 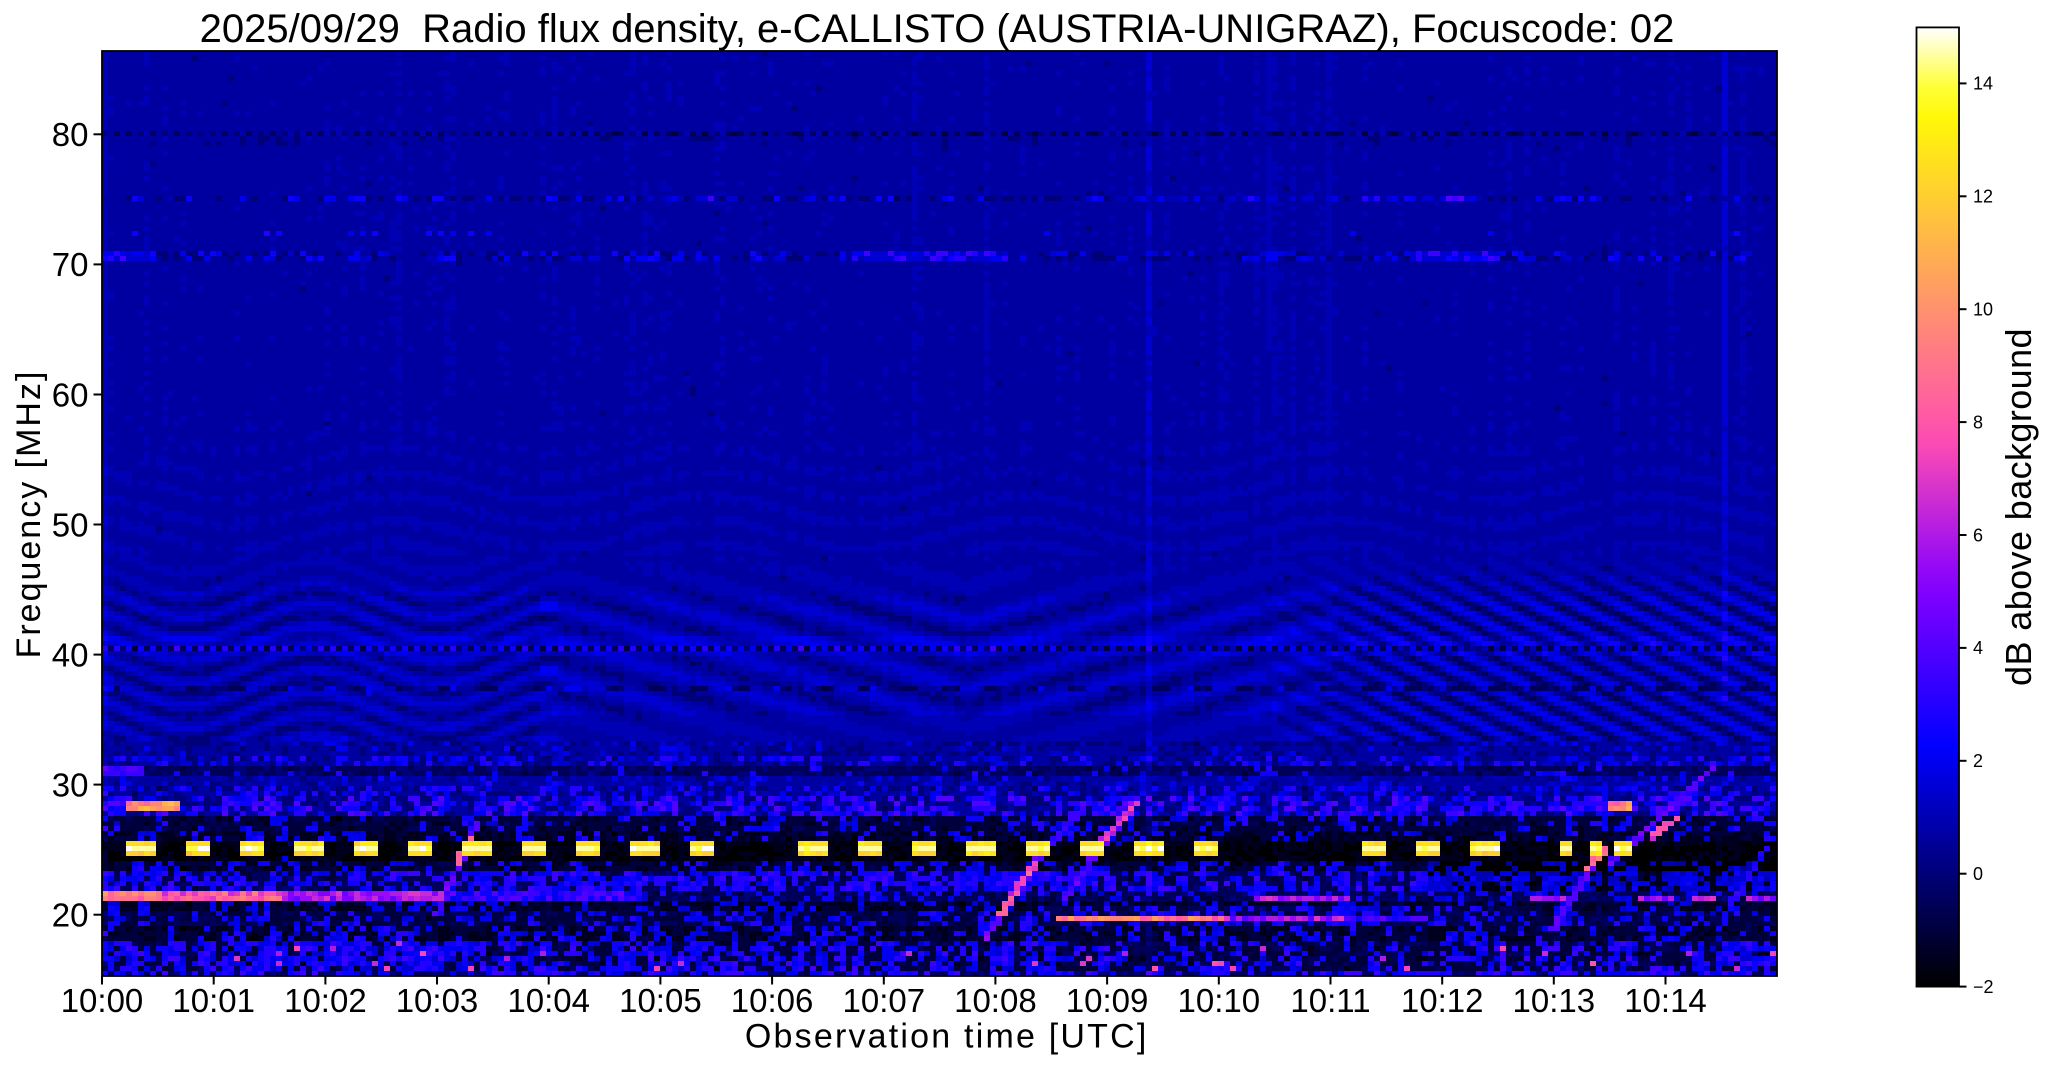 What do you see at coordinates (70, 654) in the screenshot?
I see `svg-text: 40` at bounding box center [70, 654].